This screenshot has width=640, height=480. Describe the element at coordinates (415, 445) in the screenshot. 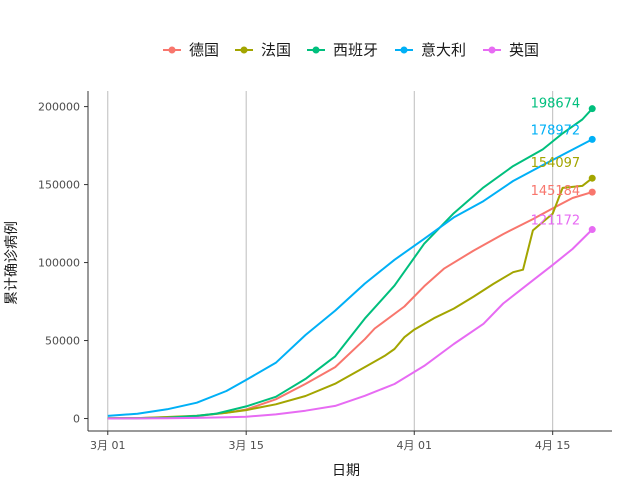

I see `x-tick-label: 4月 01` at that location.